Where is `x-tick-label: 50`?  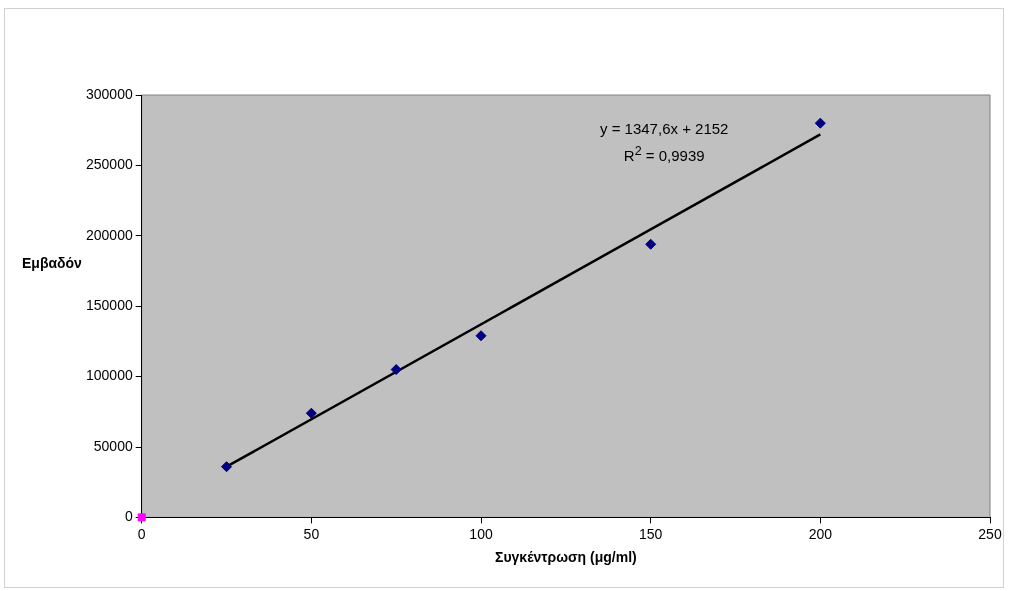
x-tick-label: 50 is located at coordinates (311, 533).